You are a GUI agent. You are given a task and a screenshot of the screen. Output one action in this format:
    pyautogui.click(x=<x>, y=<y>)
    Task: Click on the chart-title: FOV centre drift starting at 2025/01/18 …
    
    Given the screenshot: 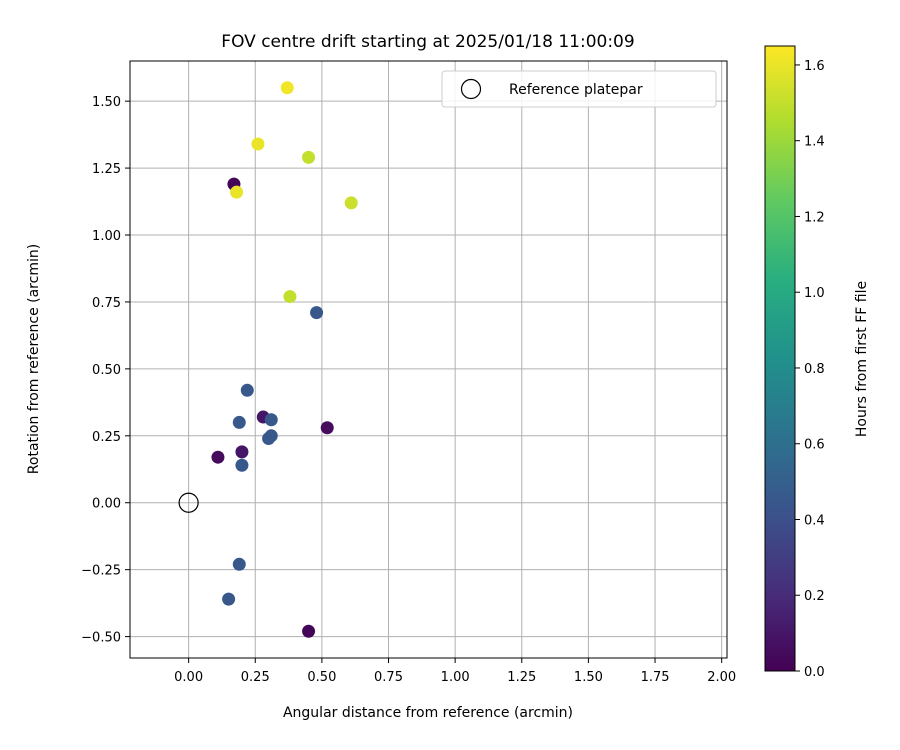 What is the action you would take?
    pyautogui.click(x=427, y=42)
    